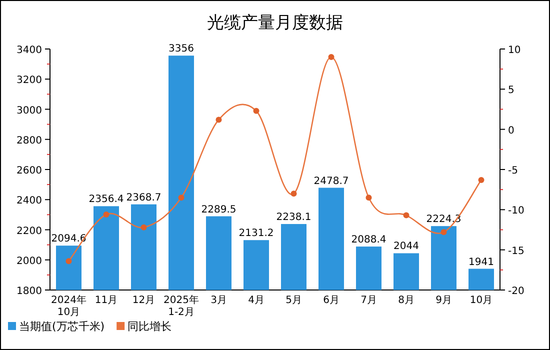 This screenshot has width=550, height=350. I want to click on x-tick-label: 9月, so click(444, 300).